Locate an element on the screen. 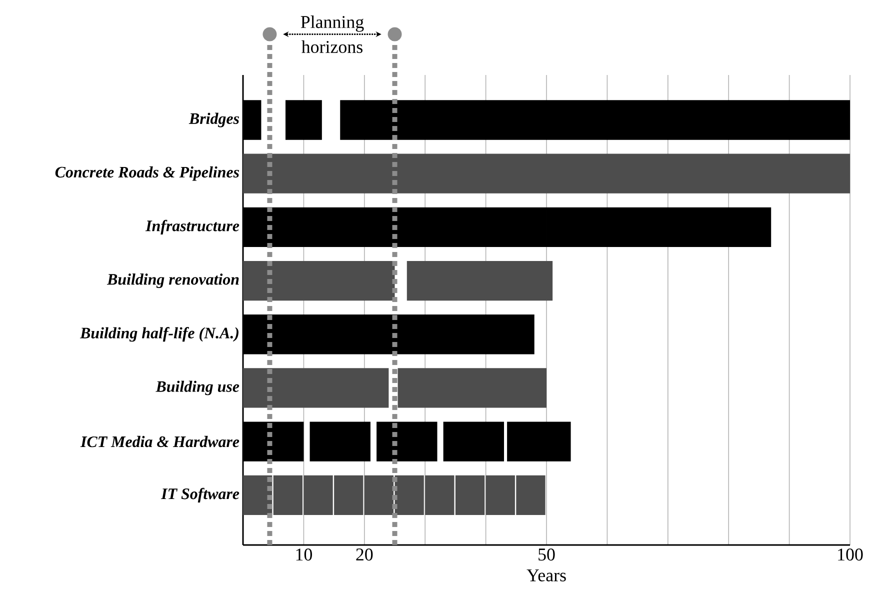 The height and width of the screenshot is (605, 877). y-tick-label: Bridges is located at coordinates (214, 120).